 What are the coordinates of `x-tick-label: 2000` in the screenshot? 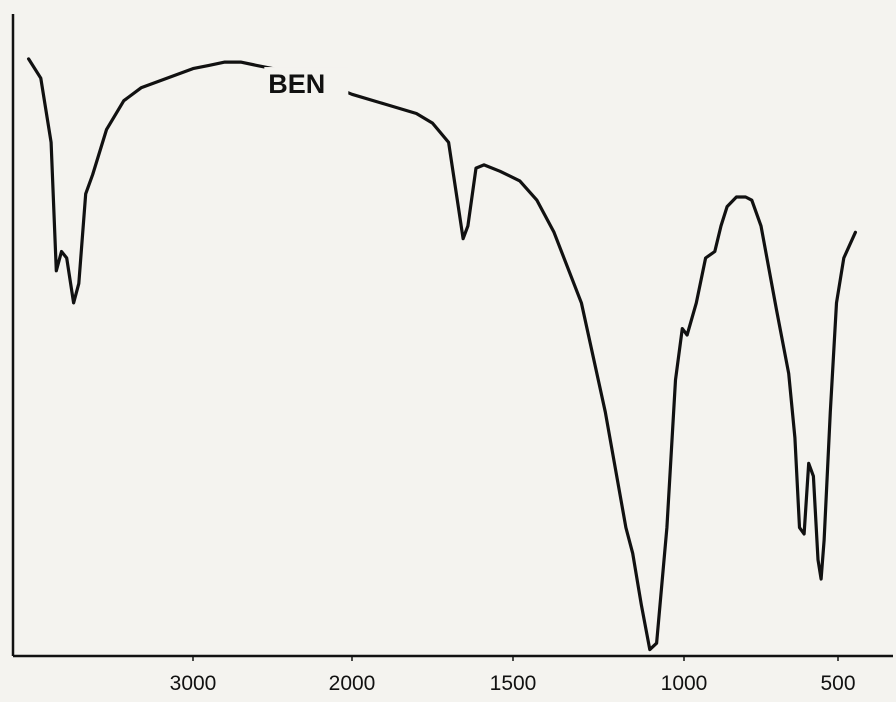 It's located at (352, 683).